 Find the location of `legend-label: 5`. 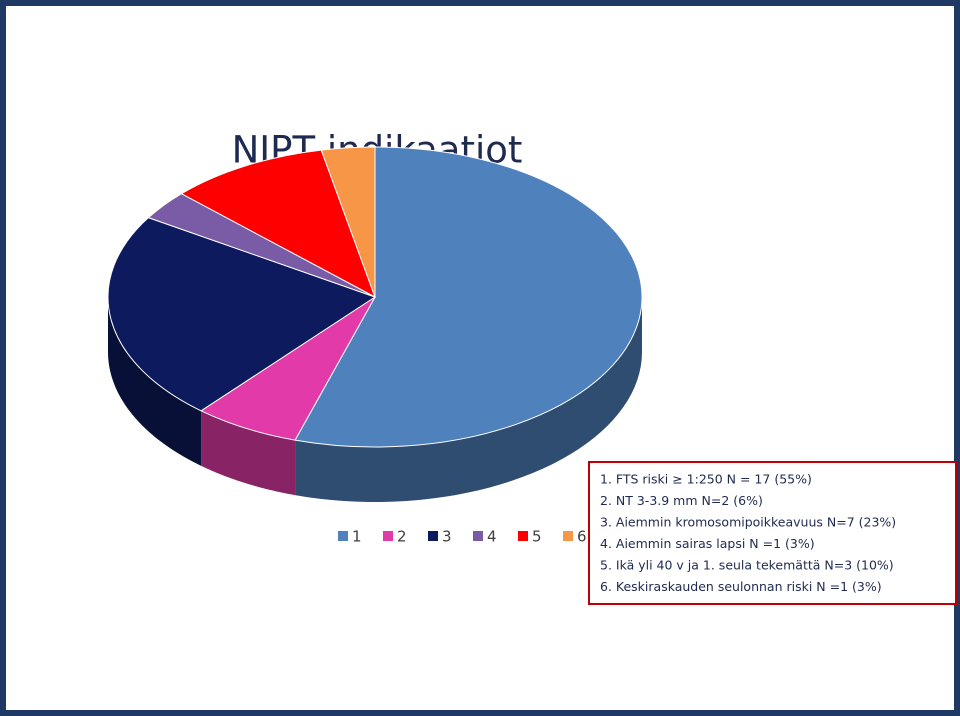

legend-label: 5 is located at coordinates (537, 537).